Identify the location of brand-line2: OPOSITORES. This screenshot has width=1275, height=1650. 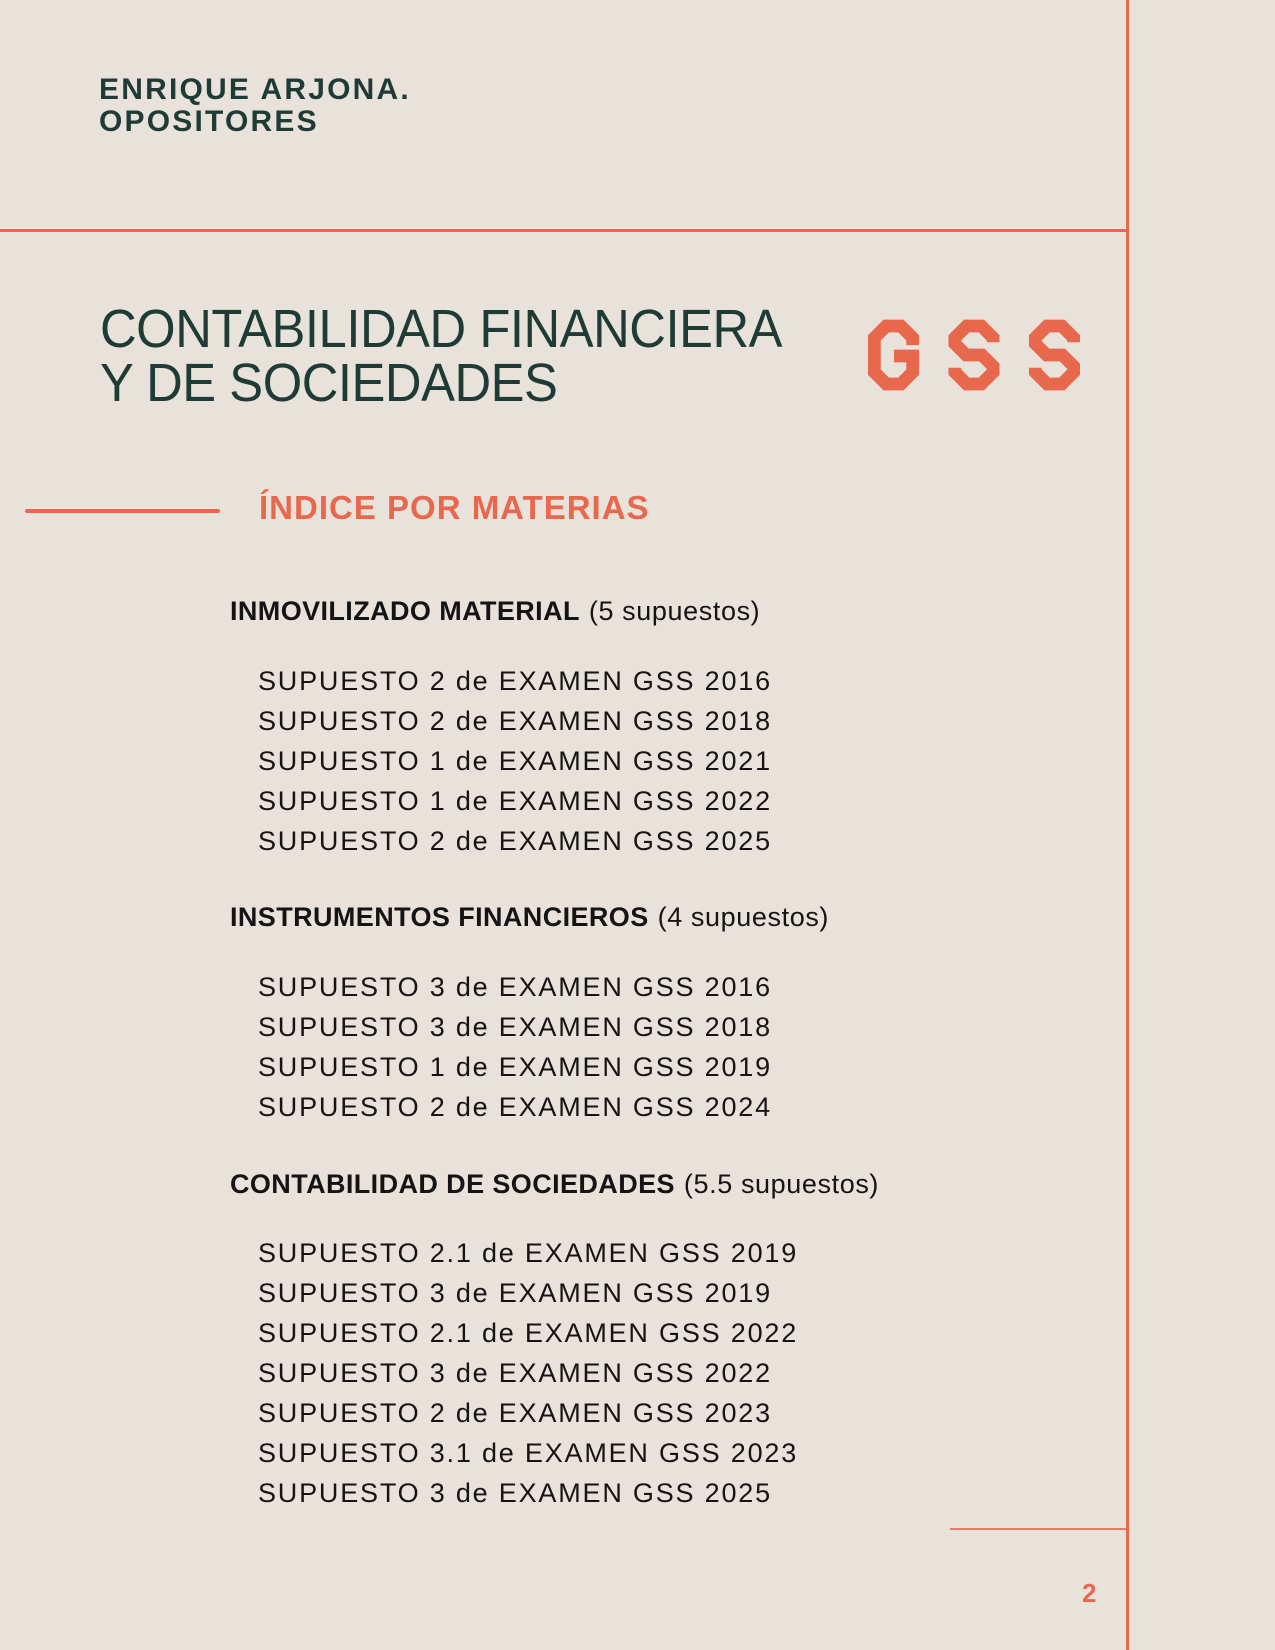
(209, 121).